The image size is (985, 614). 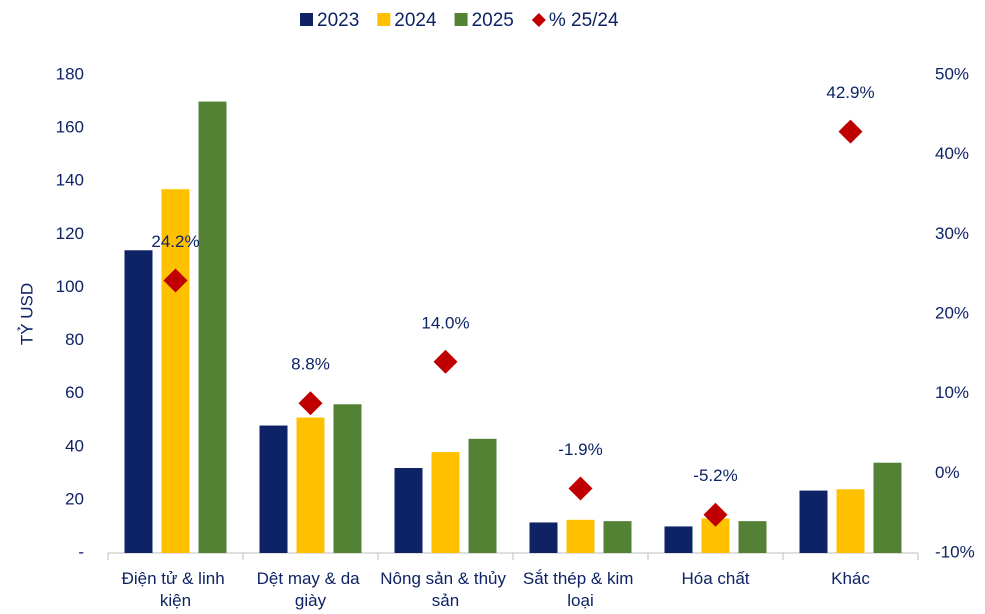 What do you see at coordinates (81, 551) in the screenshot?
I see `y-tick-label: -` at bounding box center [81, 551].